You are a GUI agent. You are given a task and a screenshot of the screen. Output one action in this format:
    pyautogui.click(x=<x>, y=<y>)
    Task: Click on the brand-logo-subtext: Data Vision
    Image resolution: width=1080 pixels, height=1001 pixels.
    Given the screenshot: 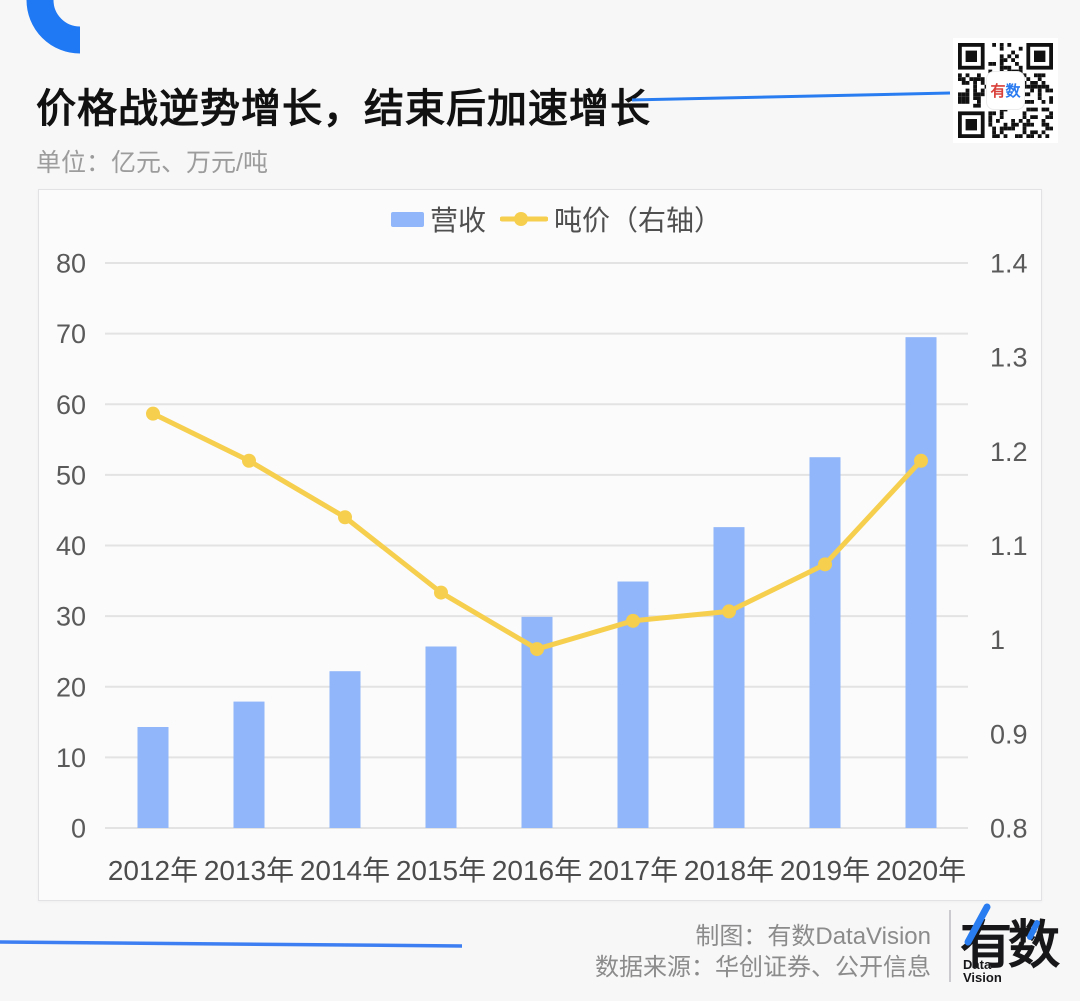 What is the action you would take?
    pyautogui.click(x=982, y=971)
    